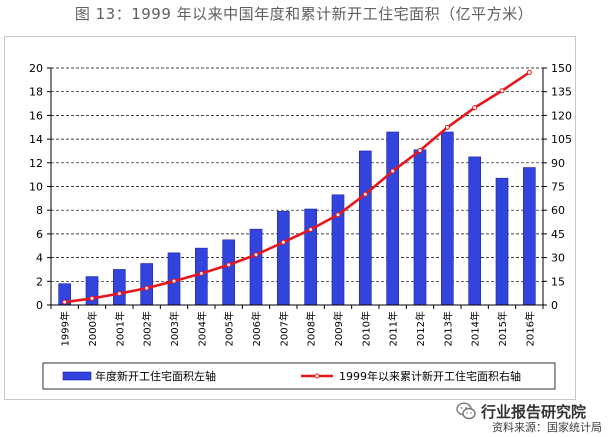 The width and height of the screenshot is (608, 437). I want to click on right-axis-tick-label: 60, so click(558, 210).